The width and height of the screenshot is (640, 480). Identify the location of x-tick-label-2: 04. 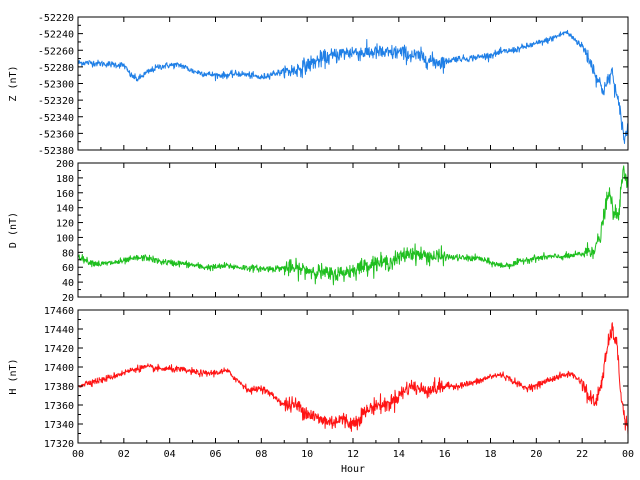
(170, 454).